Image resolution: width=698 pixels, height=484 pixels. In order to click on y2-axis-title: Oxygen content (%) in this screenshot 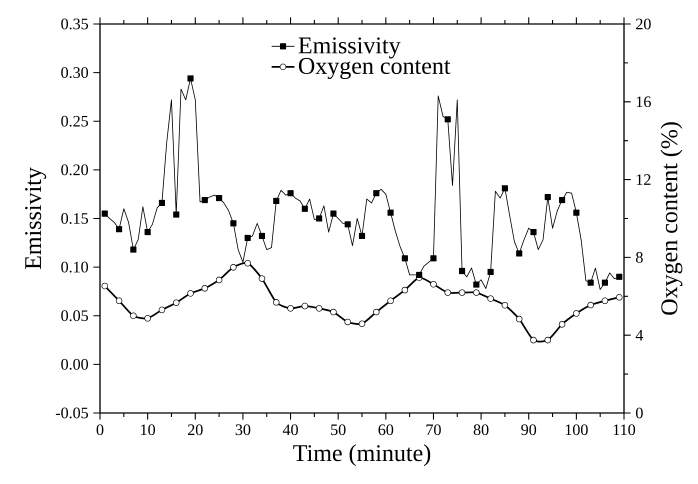, I will do `click(671, 218)`.